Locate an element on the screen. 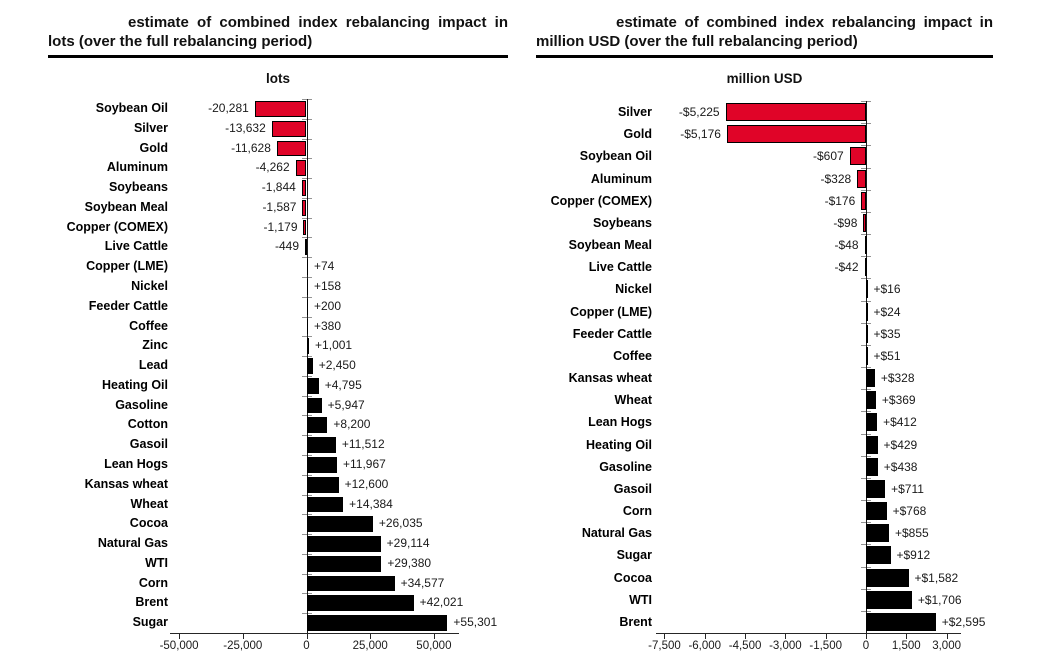  value-label-sugar: +55,301 is located at coordinates (475, 622).